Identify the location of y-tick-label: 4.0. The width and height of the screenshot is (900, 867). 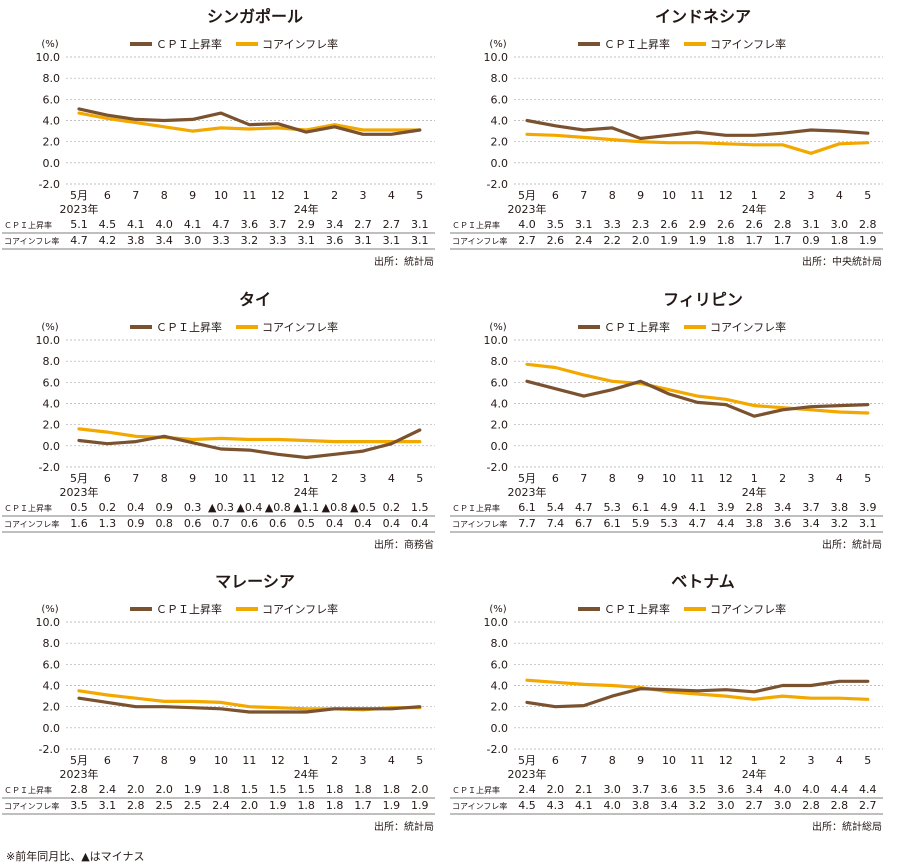
(500, 404).